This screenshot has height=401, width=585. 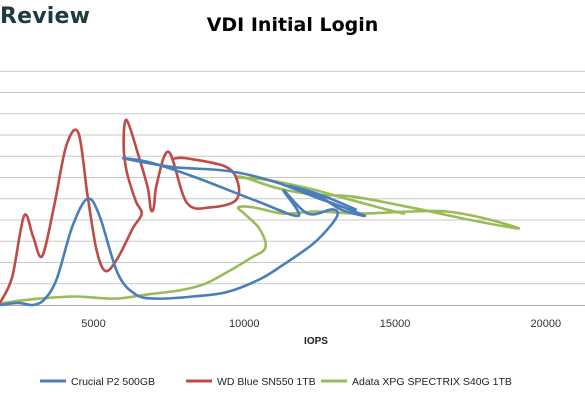 I want to click on brand-logo-text: Review, so click(x=45, y=16).